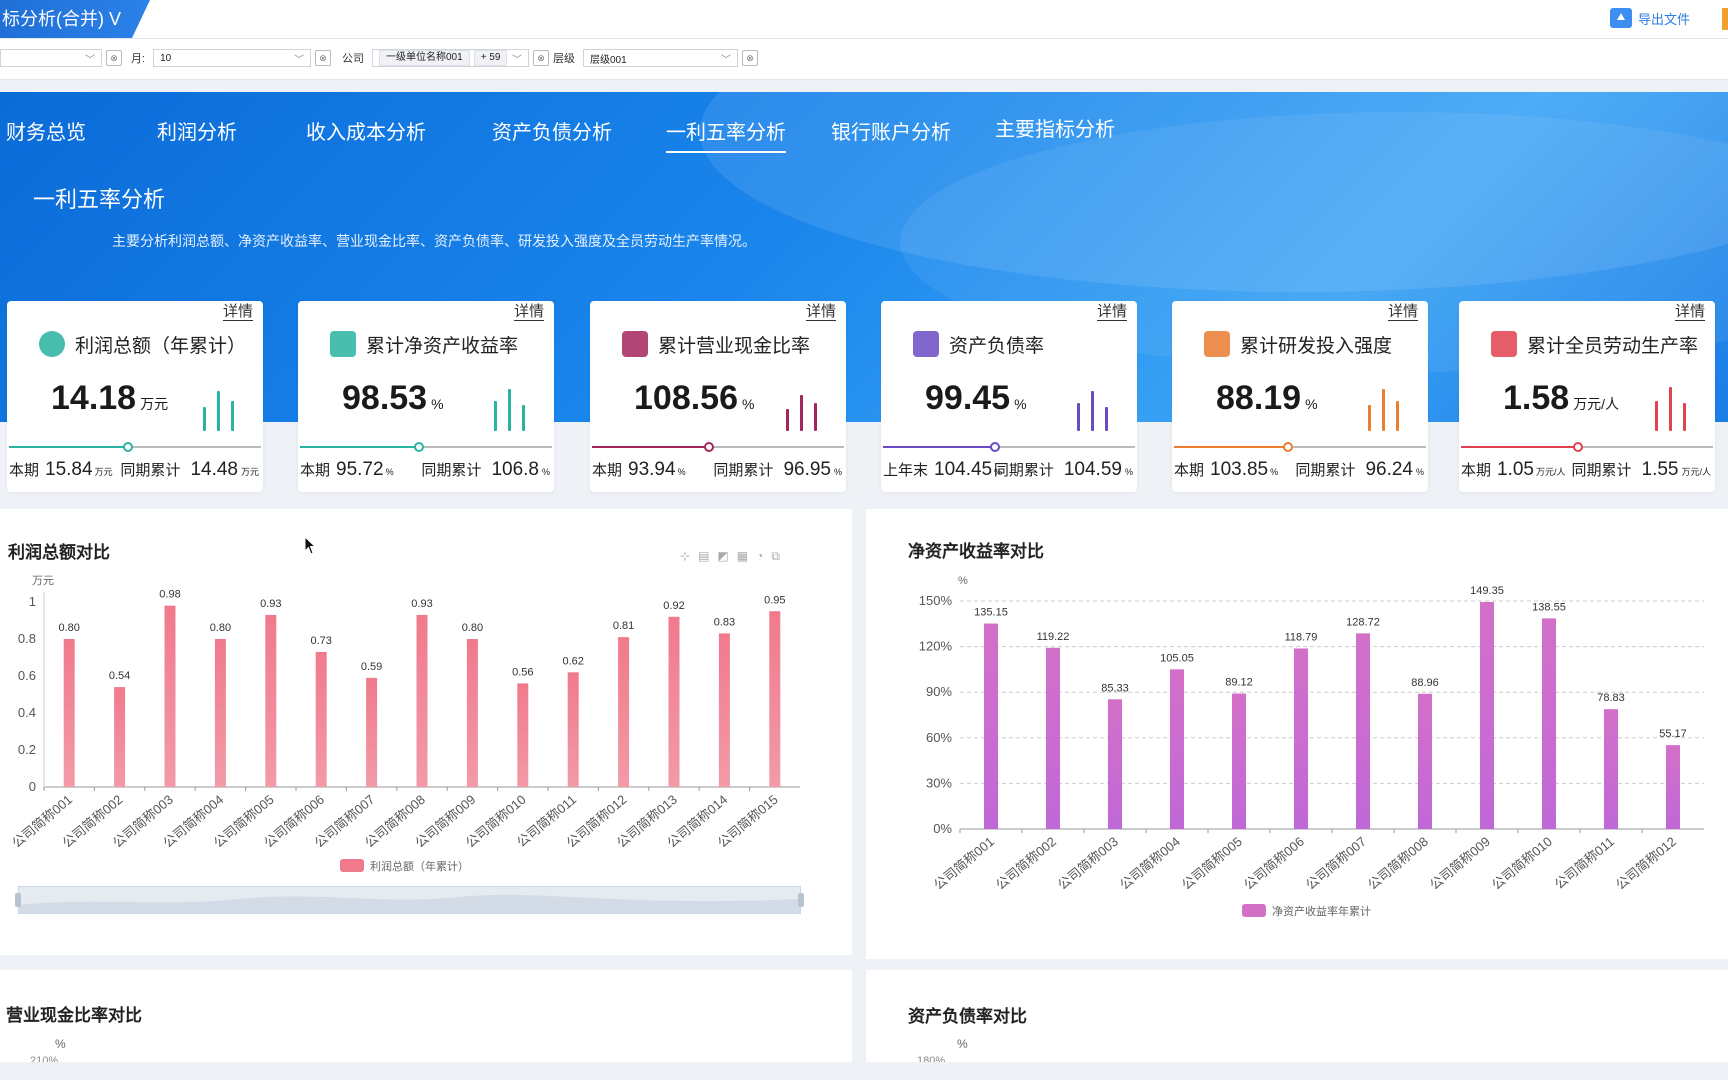  What do you see at coordinates (704, 556) in the screenshot?
I see `data-view-icon: ▤` at bounding box center [704, 556].